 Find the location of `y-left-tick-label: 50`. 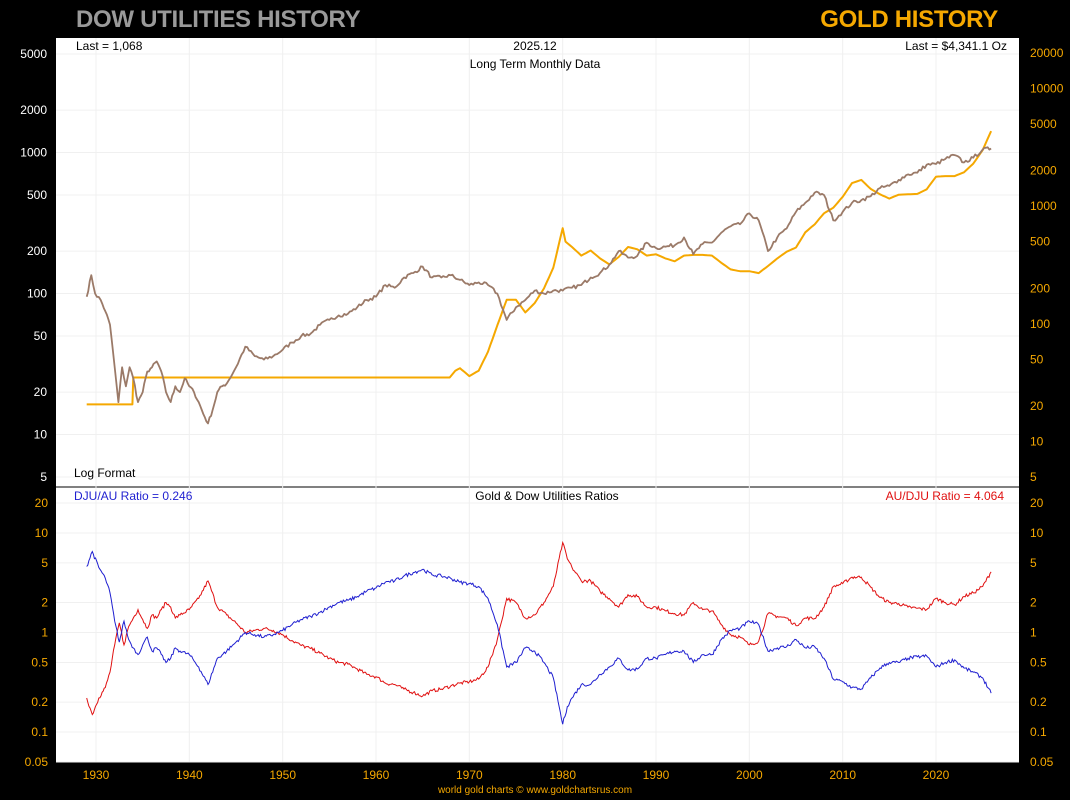

y-left-tick-label: 50 is located at coordinates (41, 336).